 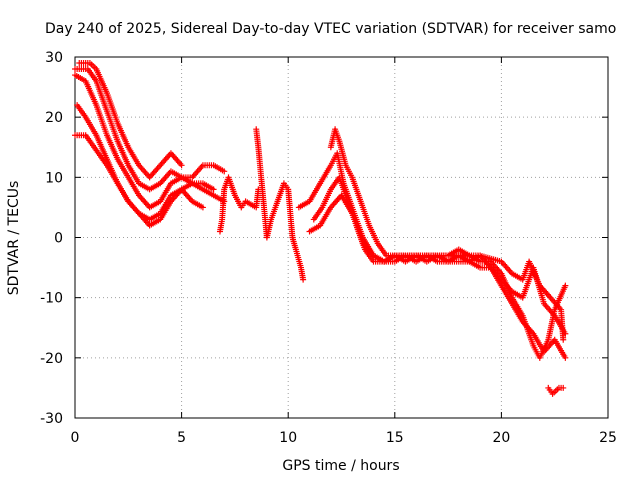 I want to click on x-tick-label: 10, so click(x=288, y=438).